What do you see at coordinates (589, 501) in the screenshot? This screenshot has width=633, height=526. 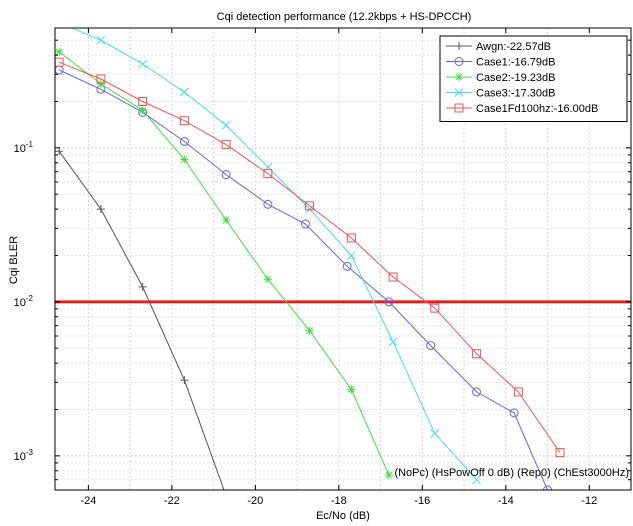 I see `x-tick-label: -12` at bounding box center [589, 501].